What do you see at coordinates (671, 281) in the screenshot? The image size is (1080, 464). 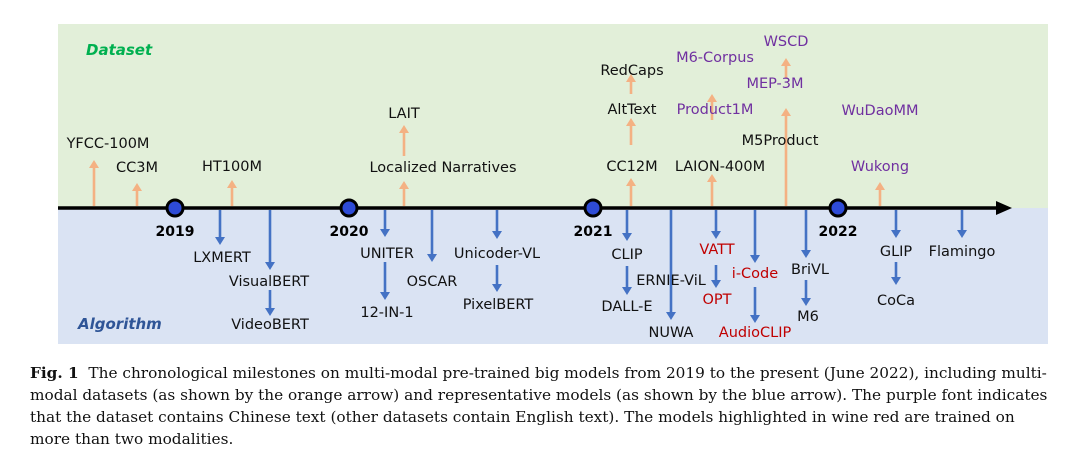 I see `model-label-ernie-vil: ERNIE-ViL` at bounding box center [671, 281].